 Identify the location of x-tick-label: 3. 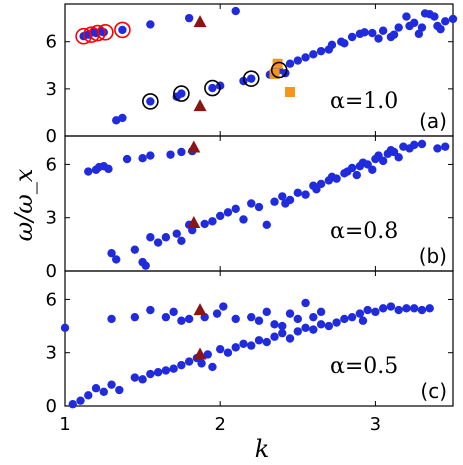
(375, 424).